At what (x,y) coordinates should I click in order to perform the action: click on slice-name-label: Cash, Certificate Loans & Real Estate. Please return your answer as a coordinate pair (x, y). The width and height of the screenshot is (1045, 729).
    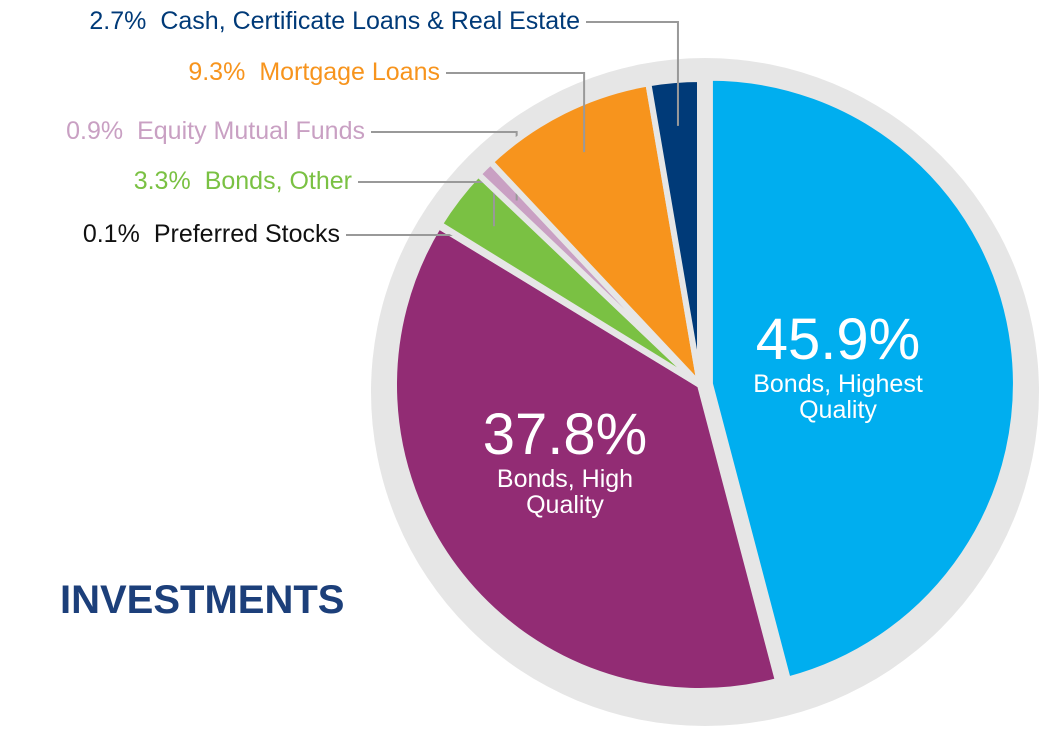
    Looking at the image, I should click on (370, 21).